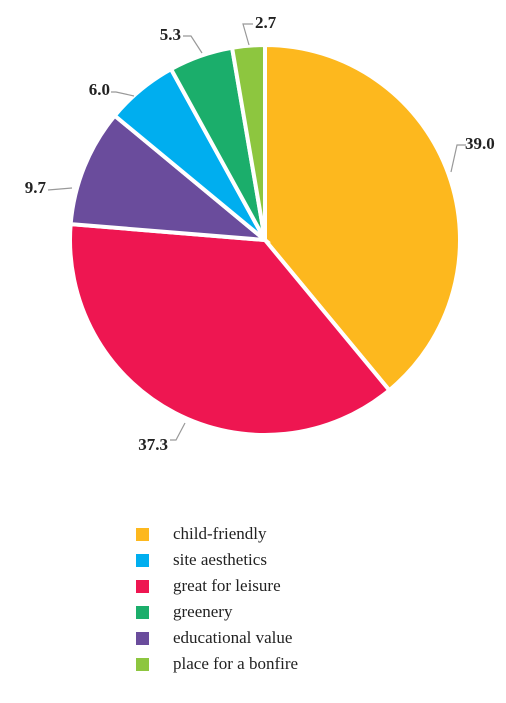 The height and width of the screenshot is (703, 506). I want to click on legend-label: site aesthetics, so click(220, 559).